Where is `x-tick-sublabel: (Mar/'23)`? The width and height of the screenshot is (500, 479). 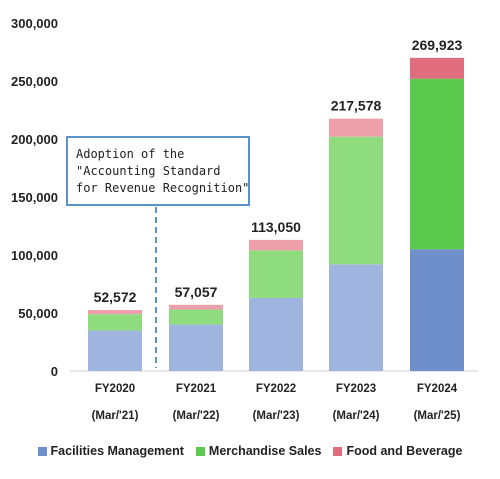
x-tick-sublabel: (Mar/'23) is located at coordinates (276, 416).